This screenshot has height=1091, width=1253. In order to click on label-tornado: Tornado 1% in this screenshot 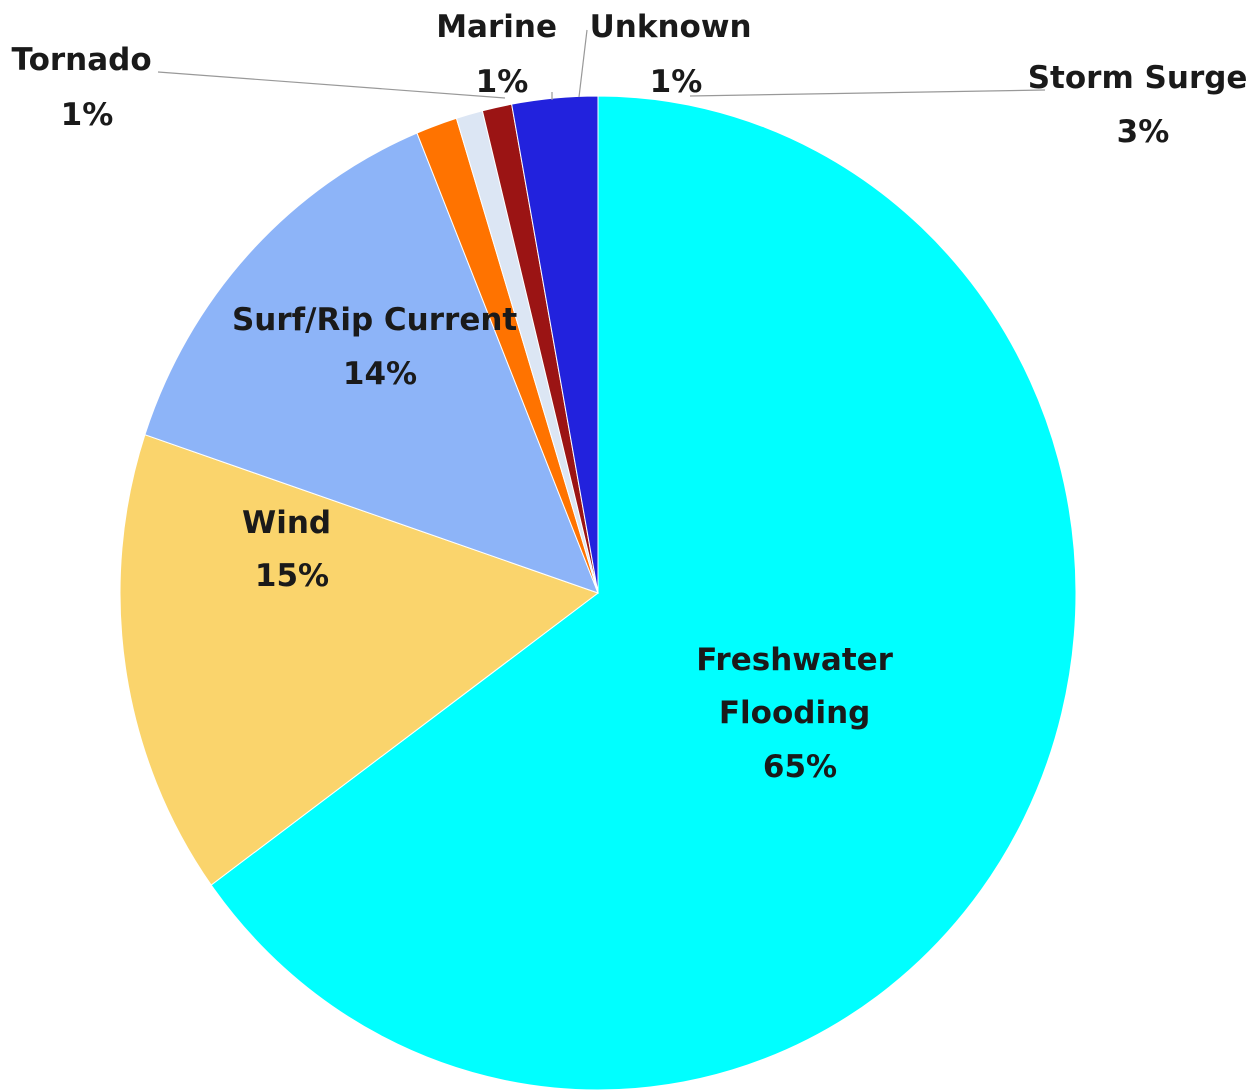, I will do `click(87, 87)`.